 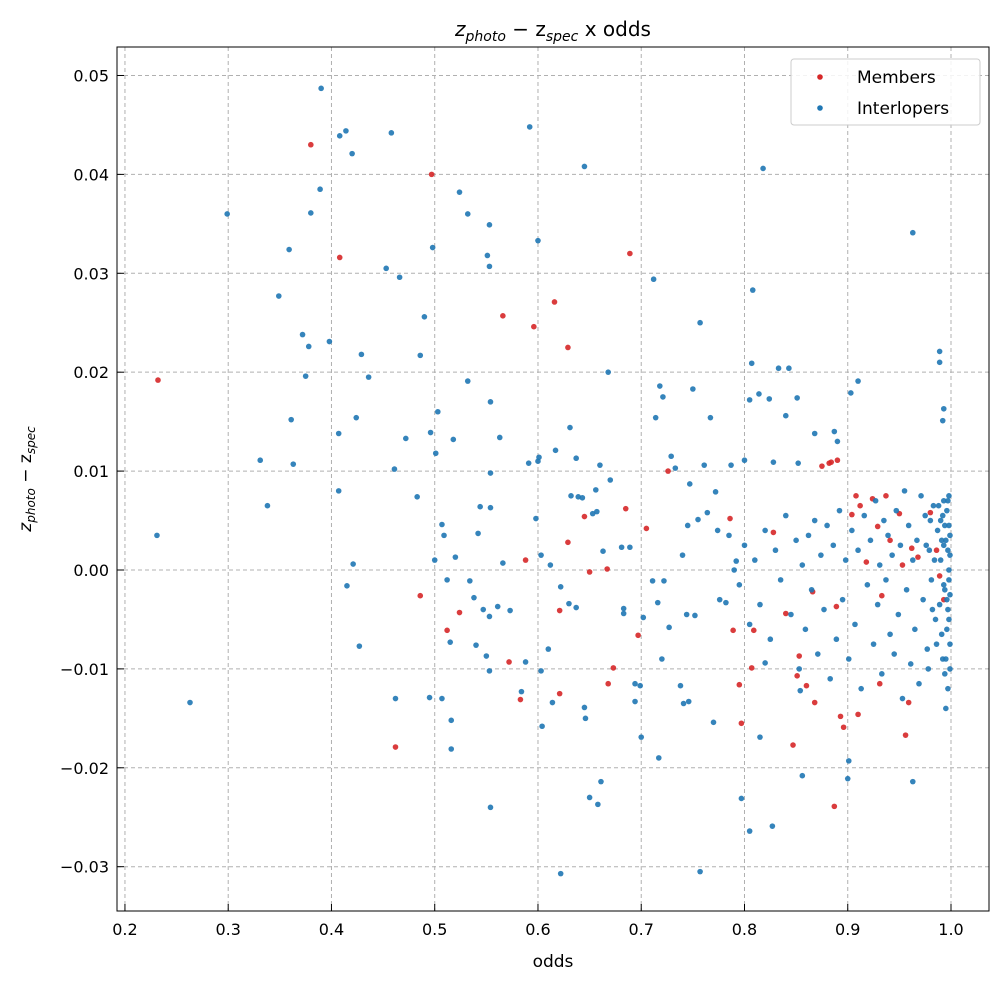 I want to click on x-axis-label: odds, so click(x=553, y=962).